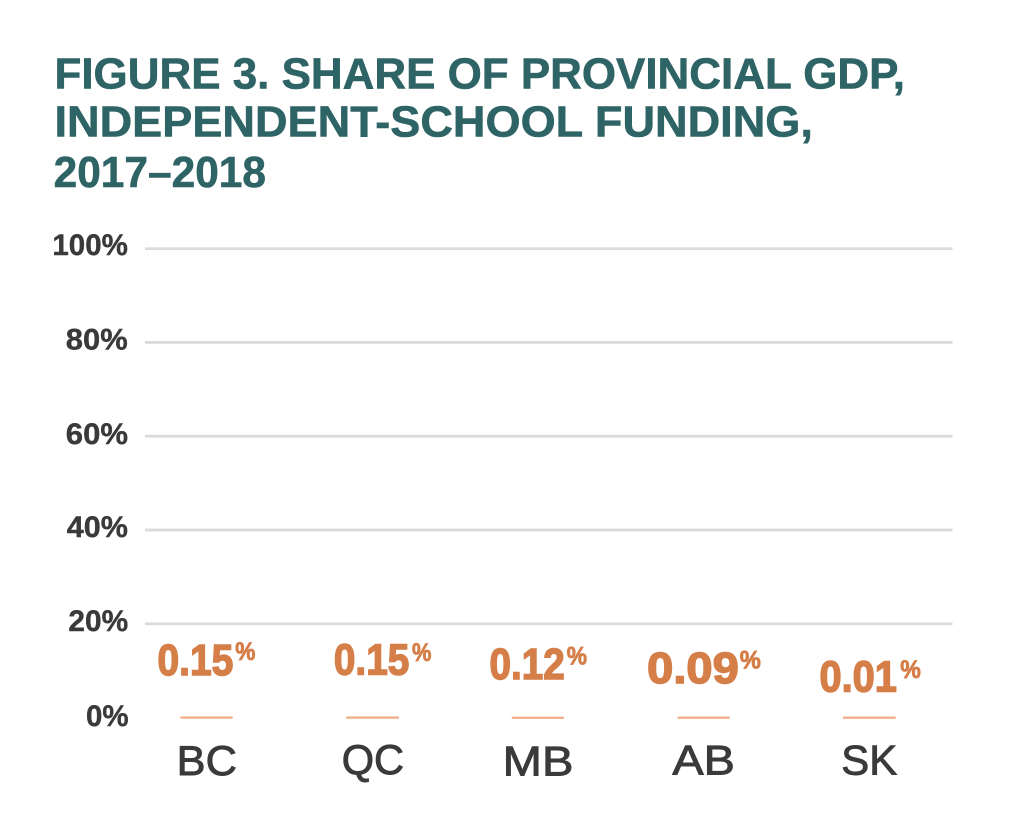  Describe the element at coordinates (97, 434) in the screenshot. I see `svg-text: 60%` at that location.